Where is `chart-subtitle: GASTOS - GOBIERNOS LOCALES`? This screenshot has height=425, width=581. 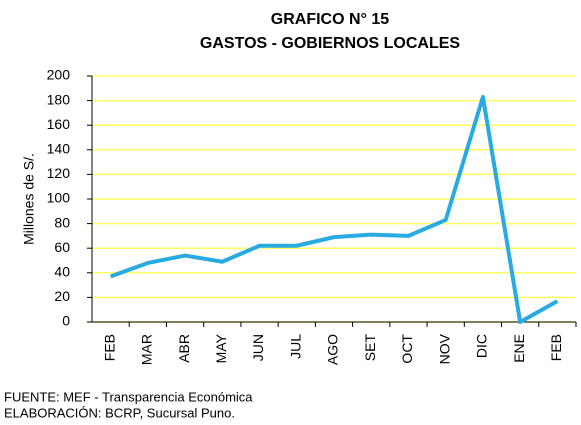 chart-subtitle: GASTOS - GOBIERNOS LOCALES is located at coordinates (330, 43).